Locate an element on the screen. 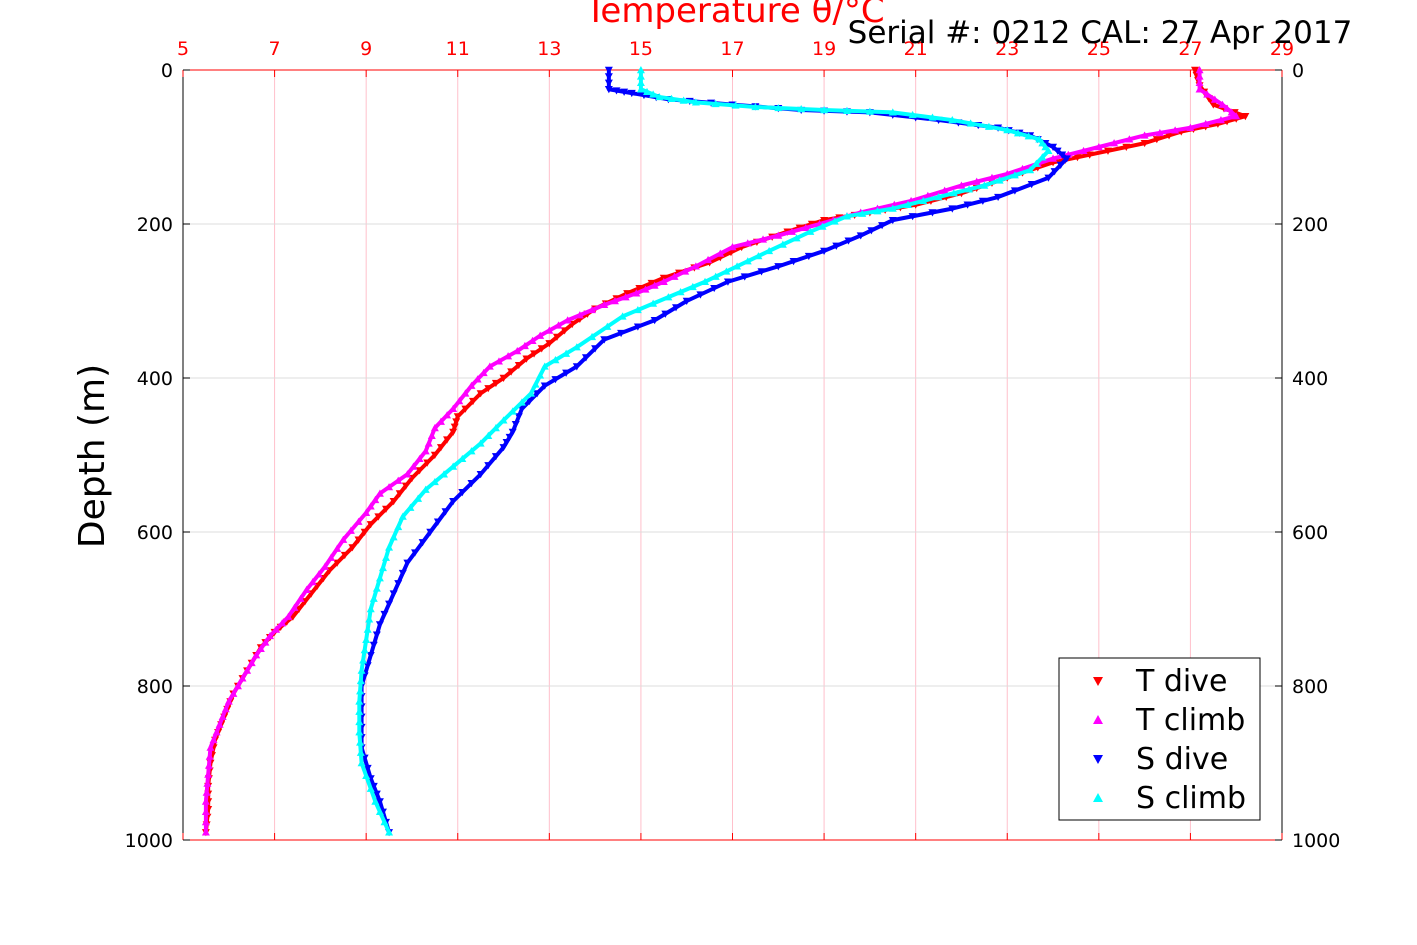 The image size is (1417, 945). legend: T dive T climb S dive S climb is located at coordinates (1159, 739).